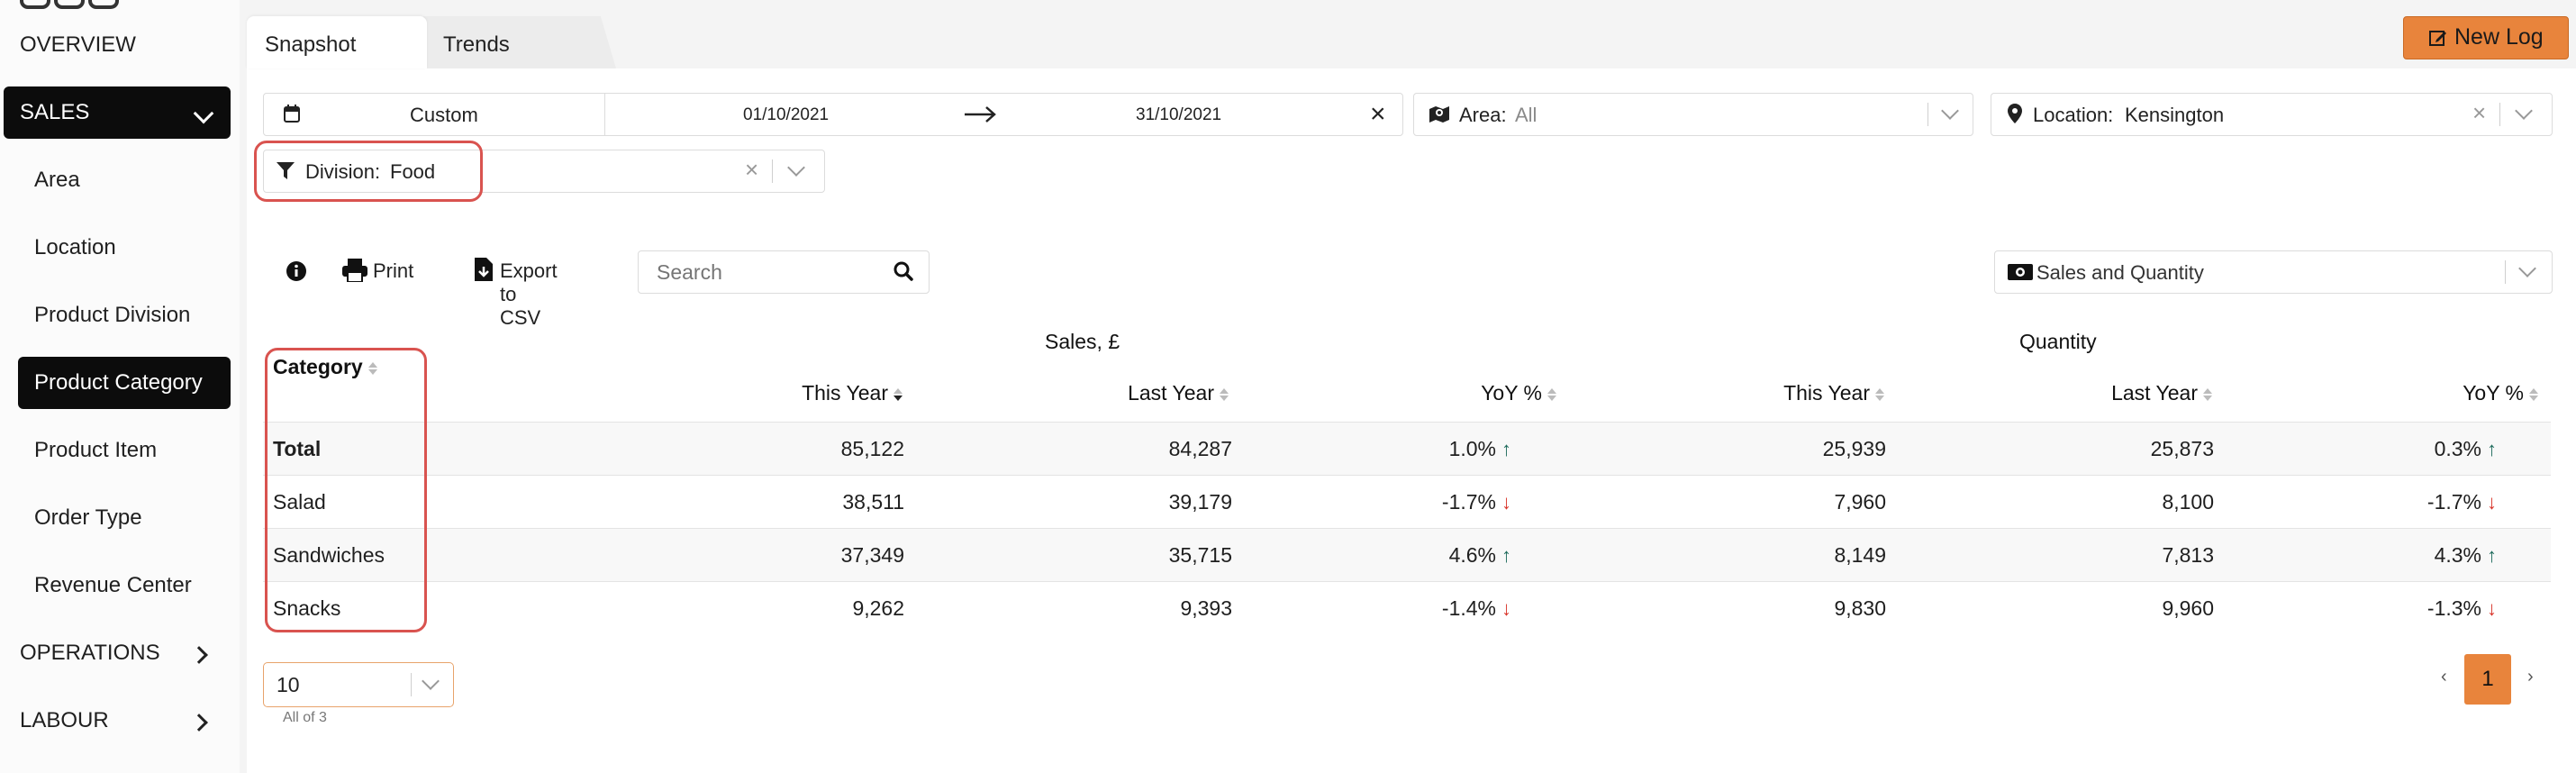 Image resolution: width=2576 pixels, height=773 pixels. What do you see at coordinates (2272, 114) in the screenshot?
I see `location-select: Location: Kensington ×` at bounding box center [2272, 114].